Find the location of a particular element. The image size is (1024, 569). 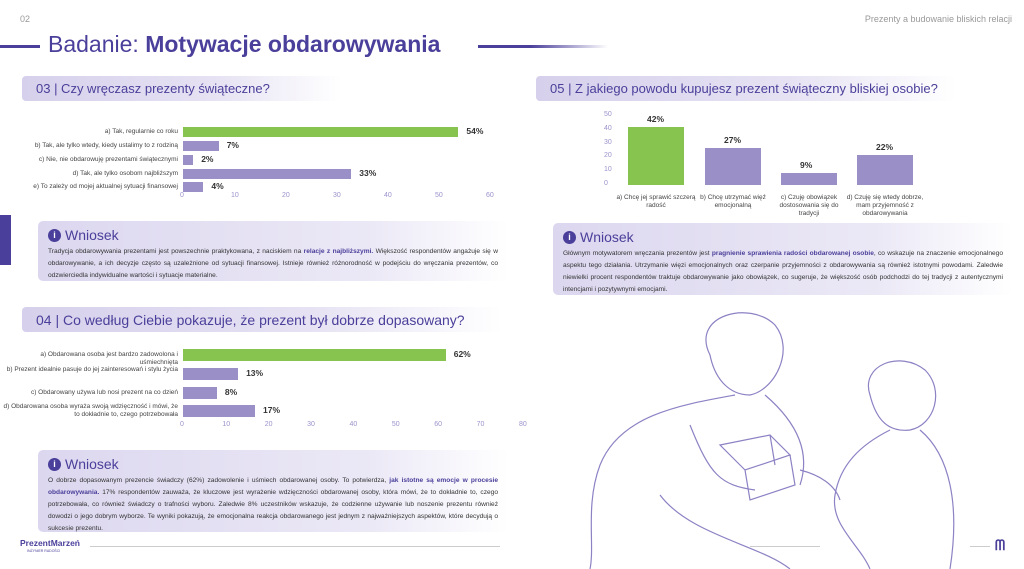

q03-heading: 03 | Czy wręczasz prezenty świąteczne? is located at coordinates (182, 88).